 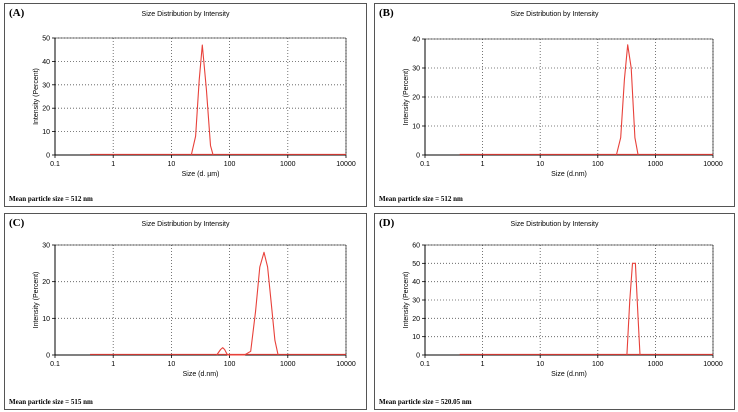 What do you see at coordinates (387, 223) in the screenshot?
I see `panel-label: (D)` at bounding box center [387, 223].